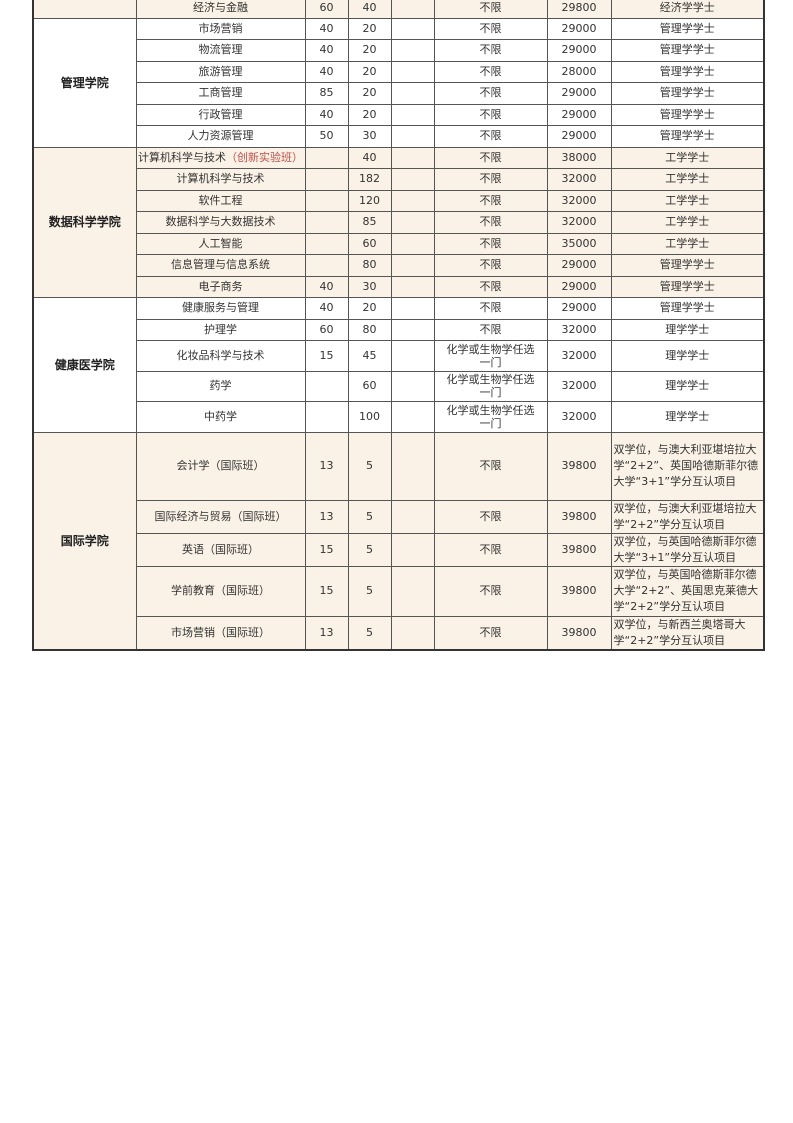  What do you see at coordinates (220, 200) in the screenshot?
I see `major-cell: 软件工程` at bounding box center [220, 200].